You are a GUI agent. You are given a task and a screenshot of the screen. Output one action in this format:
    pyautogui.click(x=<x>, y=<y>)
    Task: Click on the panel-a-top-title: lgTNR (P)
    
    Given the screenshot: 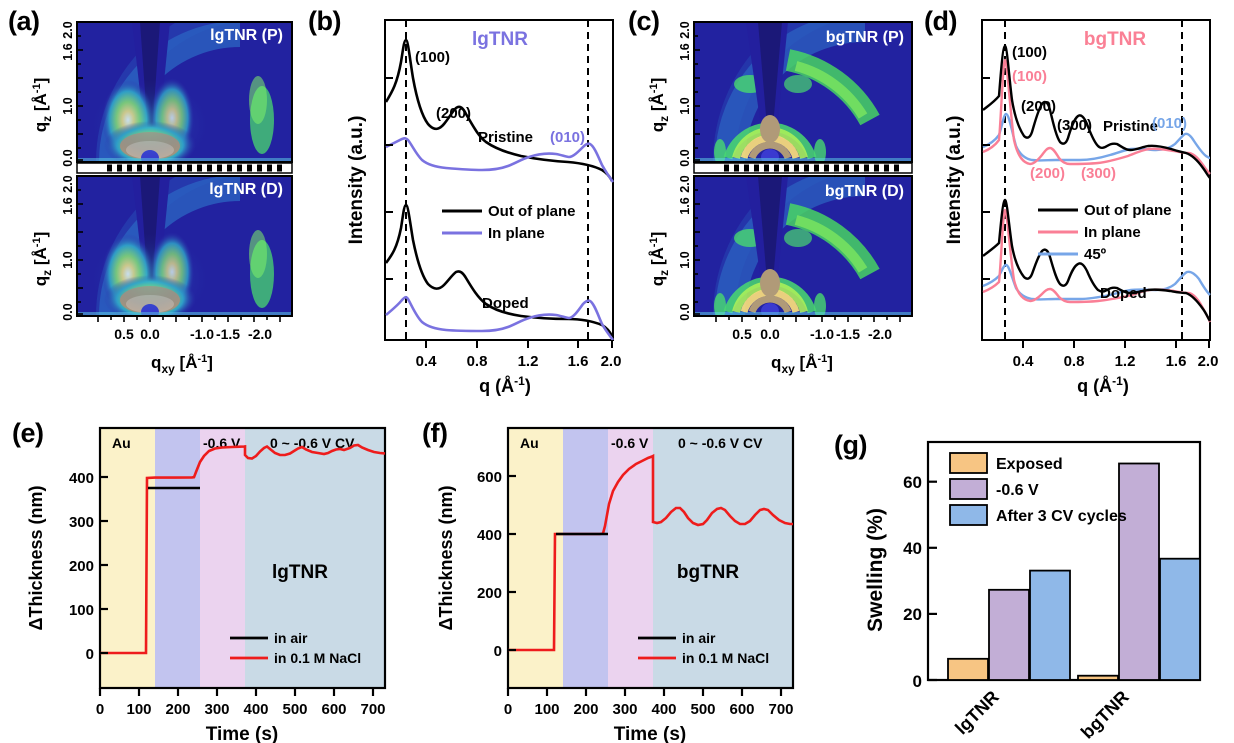 What is the action you would take?
    pyautogui.click(x=246, y=35)
    